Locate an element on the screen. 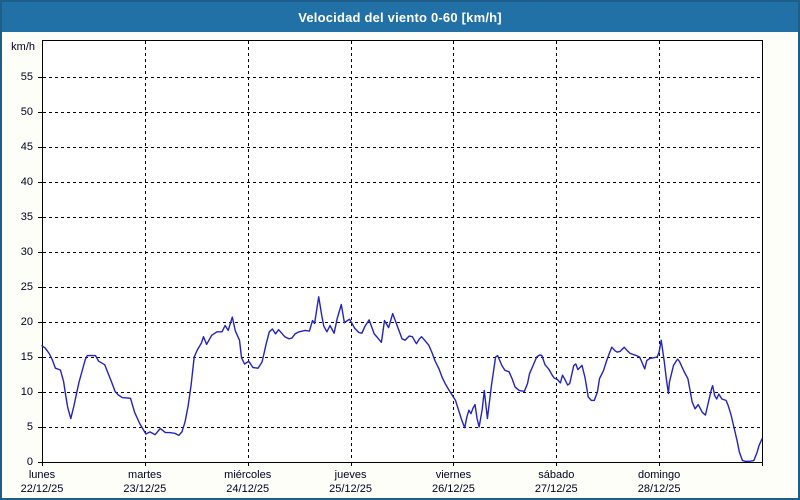 This screenshot has width=800, height=500. day-name: domingo is located at coordinates (659, 475).